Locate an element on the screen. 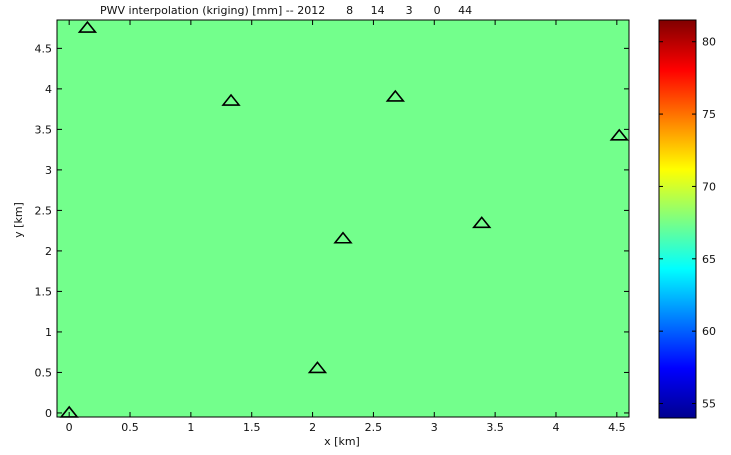  x-tick-label: 3 is located at coordinates (434, 427).